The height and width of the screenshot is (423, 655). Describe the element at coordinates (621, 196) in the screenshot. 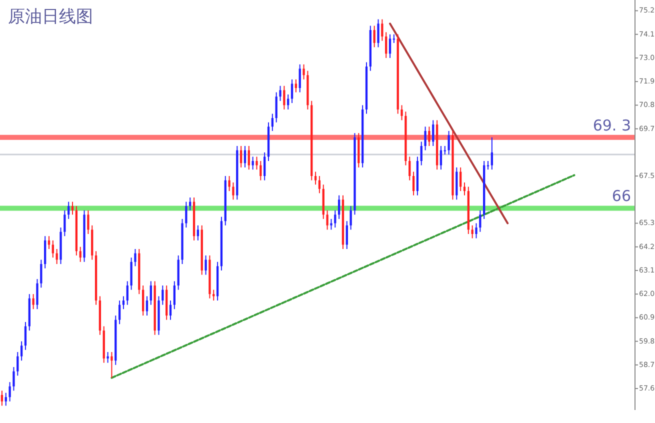

I see `ref-line-label: 66` at that location.